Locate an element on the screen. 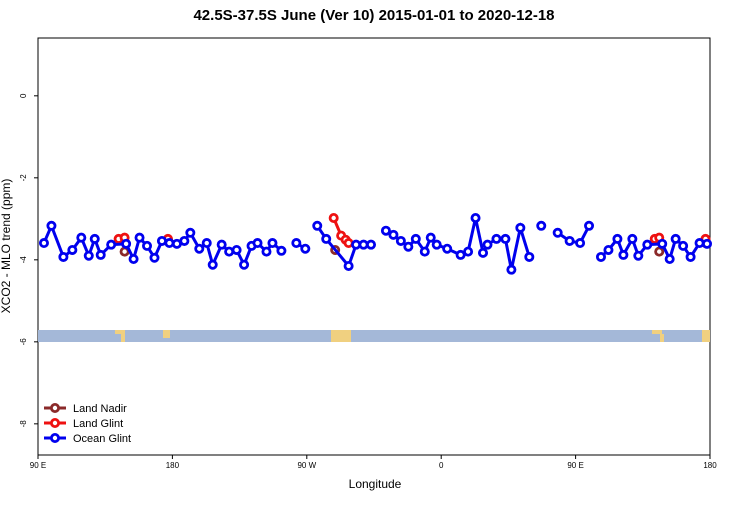 Image resolution: width=750 pixels, height=505 pixels. y-tick-label: -6 is located at coordinates (23, 342).